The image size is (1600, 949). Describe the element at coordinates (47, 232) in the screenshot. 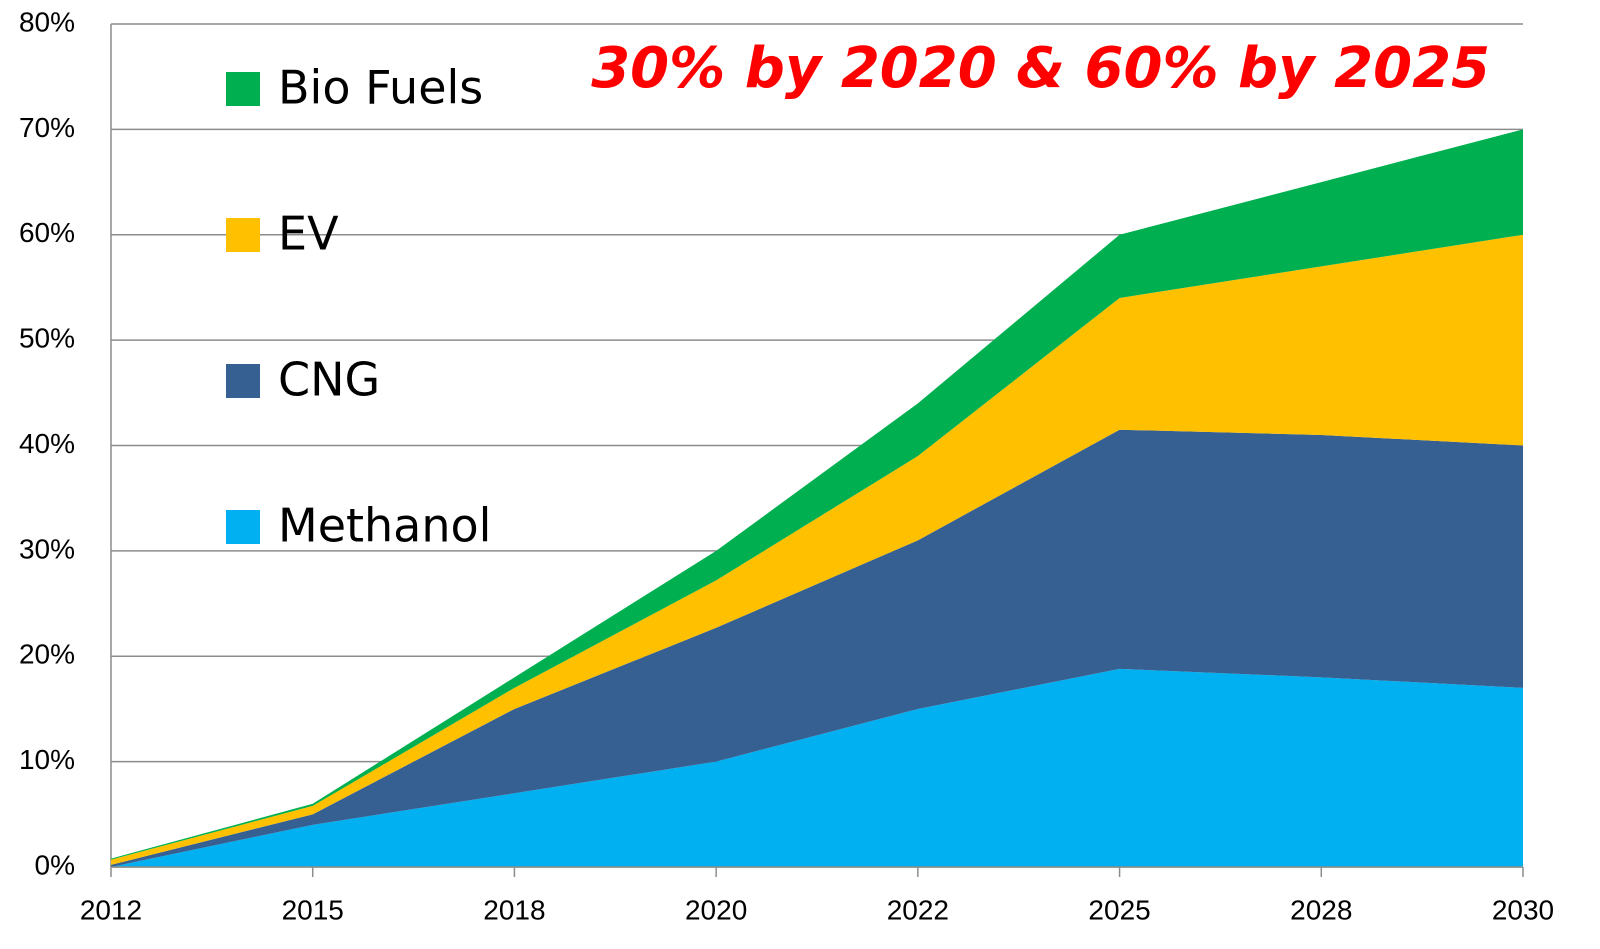

I see `y-tick-label: 60%` at that location.